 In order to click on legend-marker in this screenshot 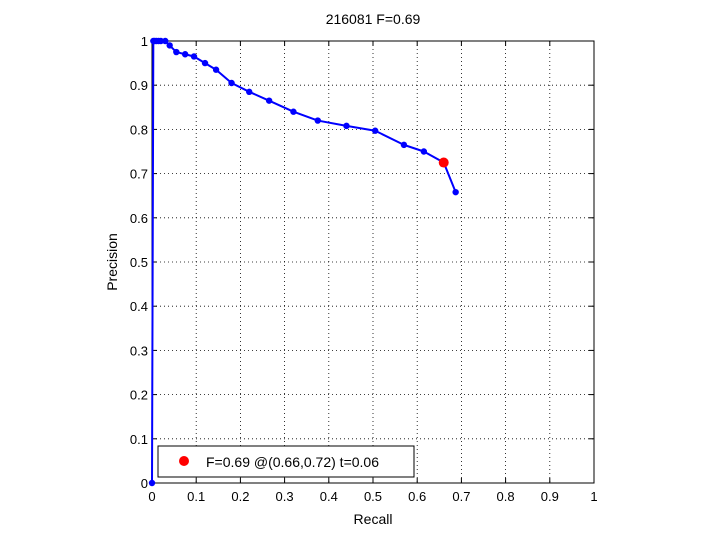, I will do `click(184, 461)`.